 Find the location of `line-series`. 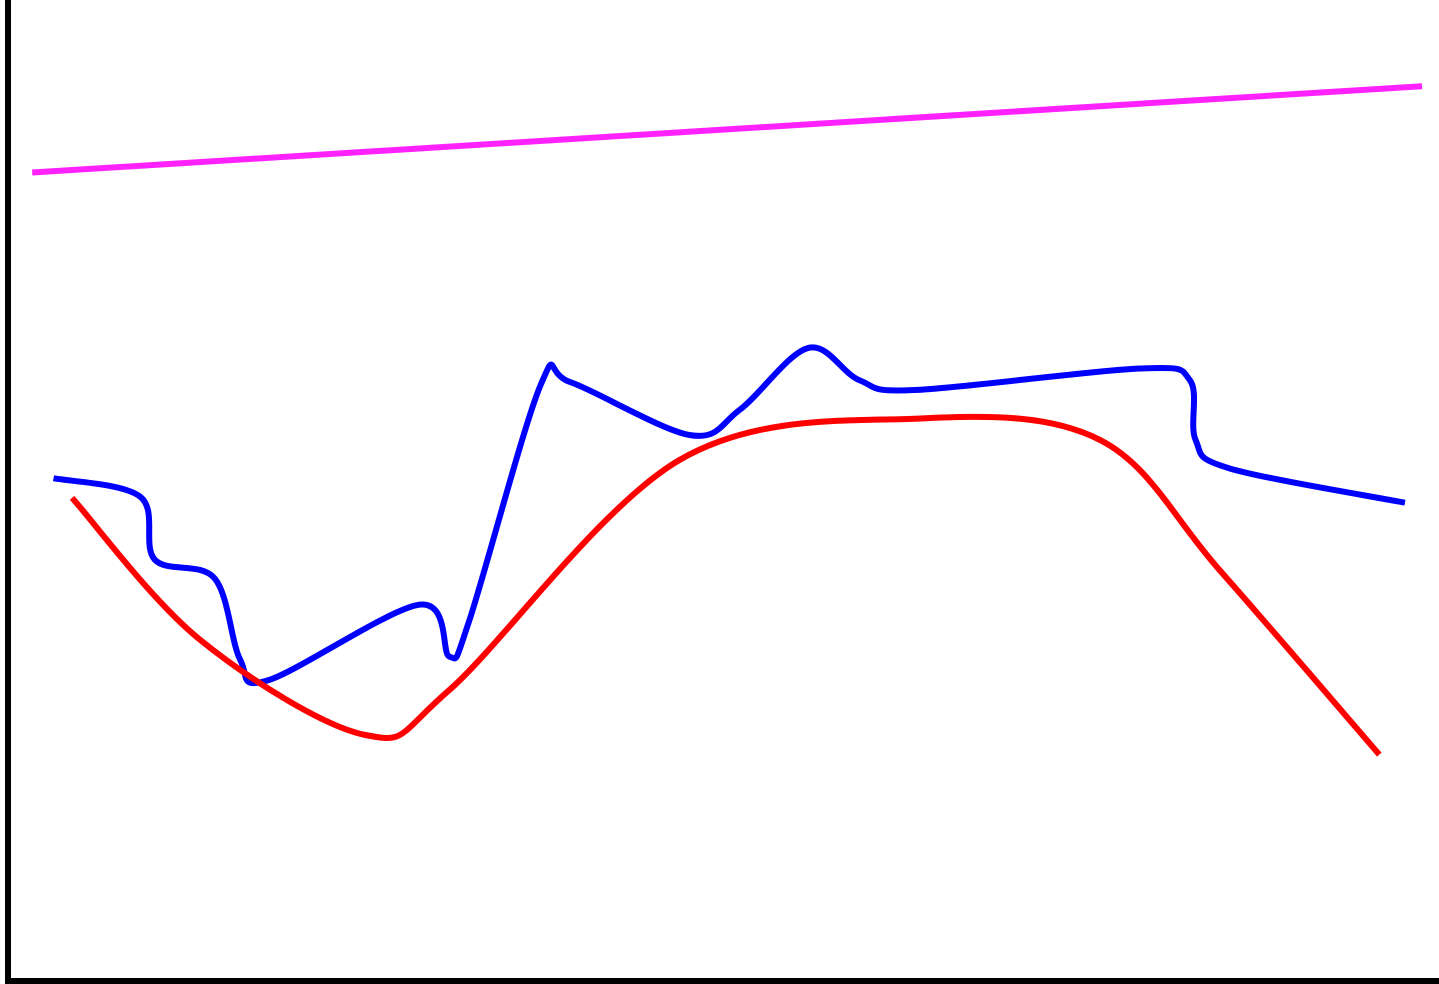

line-series is located at coordinates (727, 129).